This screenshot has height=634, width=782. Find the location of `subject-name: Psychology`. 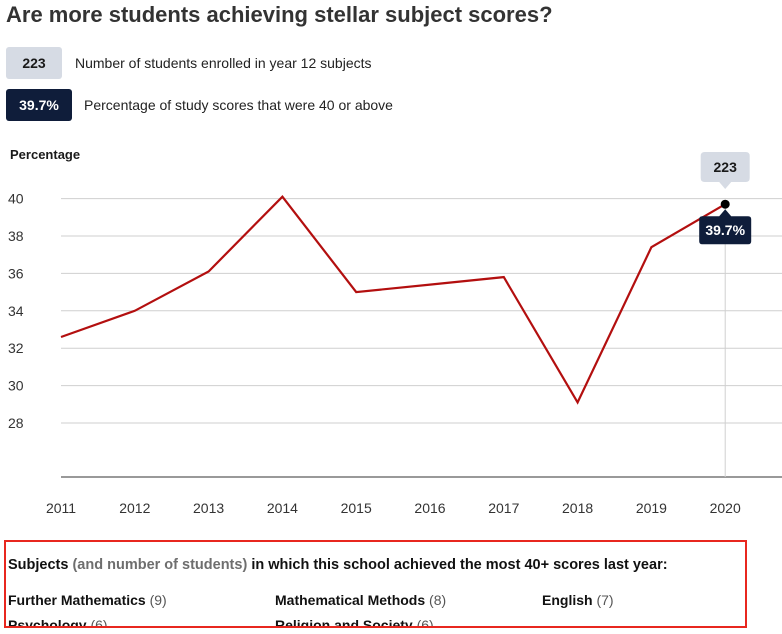

subject-name: Psychology is located at coordinates (47, 622).